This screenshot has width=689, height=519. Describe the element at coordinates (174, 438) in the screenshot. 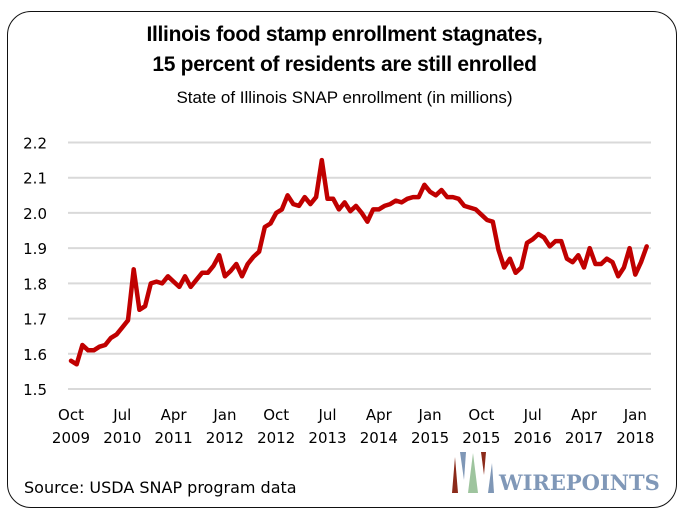

I see `x-tick-label-year: 2011` at that location.